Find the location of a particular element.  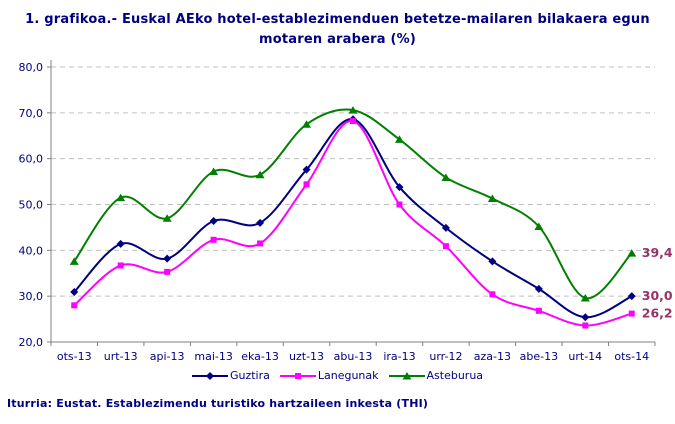

legend-item-lanegunak: Lanegunak is located at coordinates (329, 375).